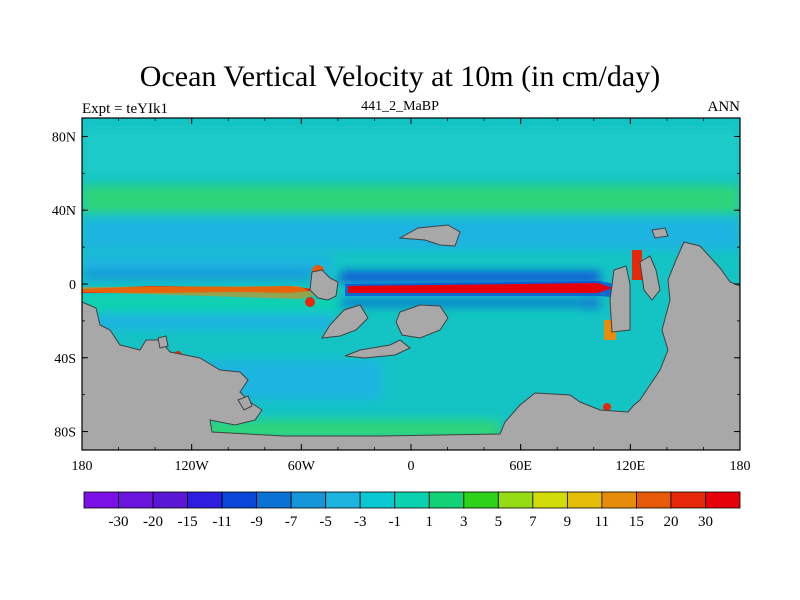 The width and height of the screenshot is (800, 600). What do you see at coordinates (188, 522) in the screenshot?
I see `colorbar-label: -15` at bounding box center [188, 522].